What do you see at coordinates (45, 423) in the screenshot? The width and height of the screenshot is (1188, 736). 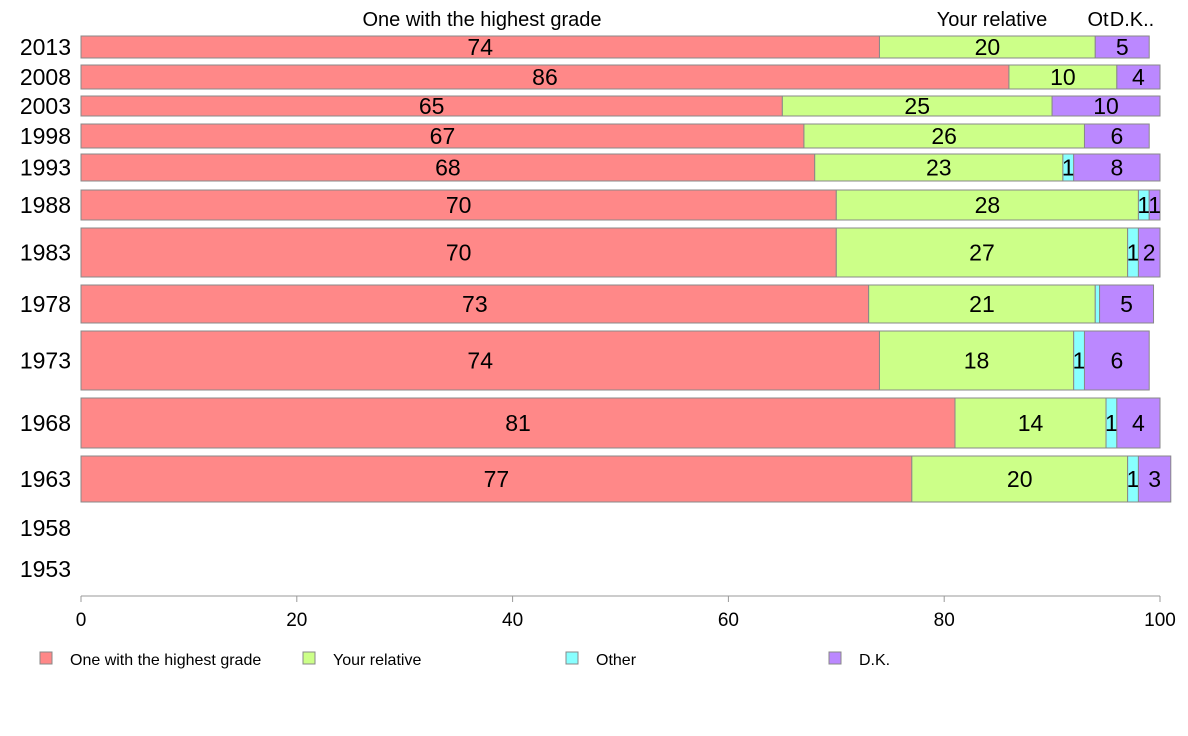 I see `y-tick-label-1968: 1968` at bounding box center [45, 423].